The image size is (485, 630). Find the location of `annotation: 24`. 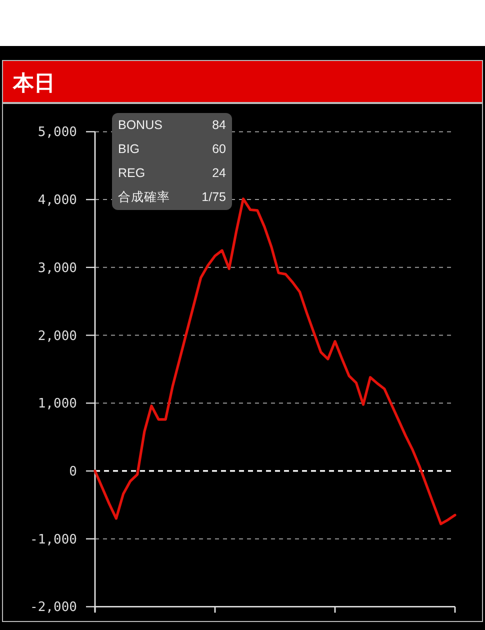

annotation: 24 is located at coordinates (219, 173).